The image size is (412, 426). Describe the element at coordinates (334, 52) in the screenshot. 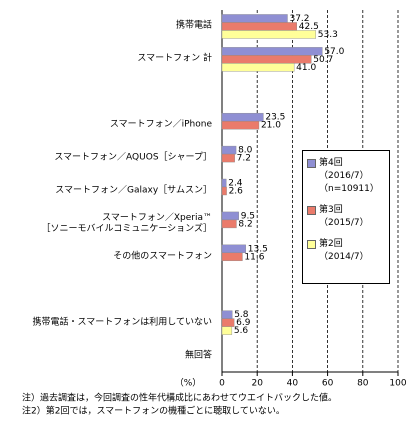

I see `data-label: 57.0` at that location.